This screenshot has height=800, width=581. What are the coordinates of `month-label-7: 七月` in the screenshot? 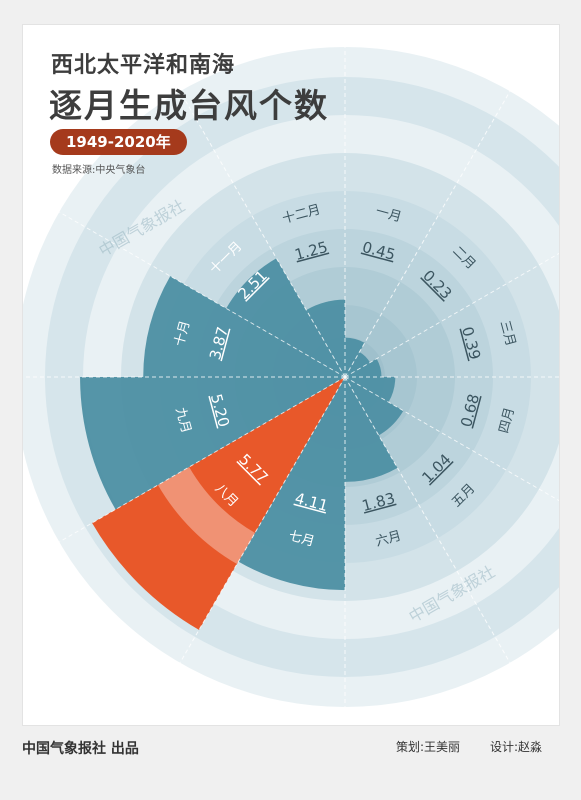 It's located at (301, 539).